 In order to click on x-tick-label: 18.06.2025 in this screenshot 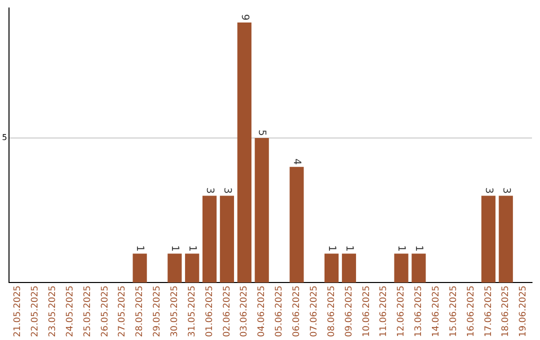, I will do `click(506, 311)`.